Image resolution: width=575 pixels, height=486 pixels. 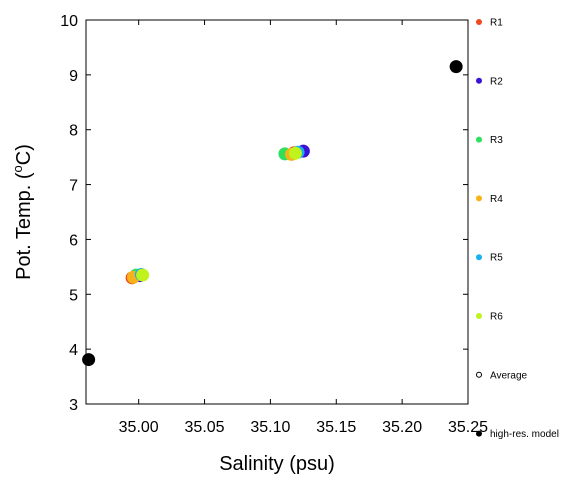 I want to click on legend: R1 R2 R3 R4 R5 R6 Average high-res. model, so click(x=517, y=229).